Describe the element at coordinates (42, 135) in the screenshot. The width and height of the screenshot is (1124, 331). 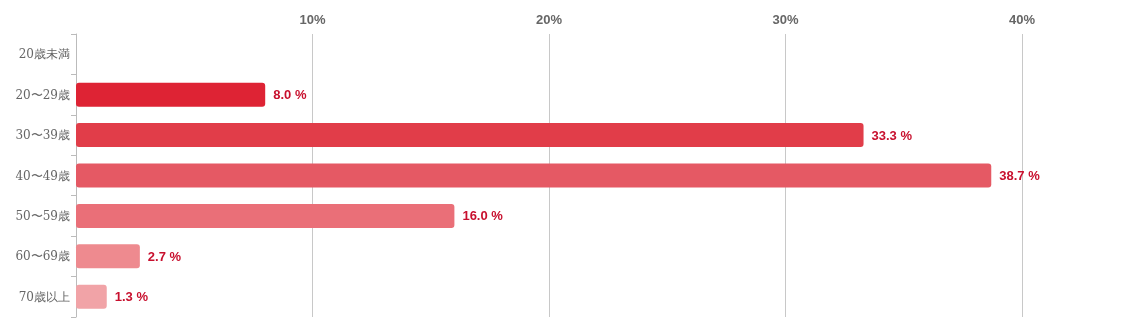
I see `y-tick-label: 30〜39歳` at that location.